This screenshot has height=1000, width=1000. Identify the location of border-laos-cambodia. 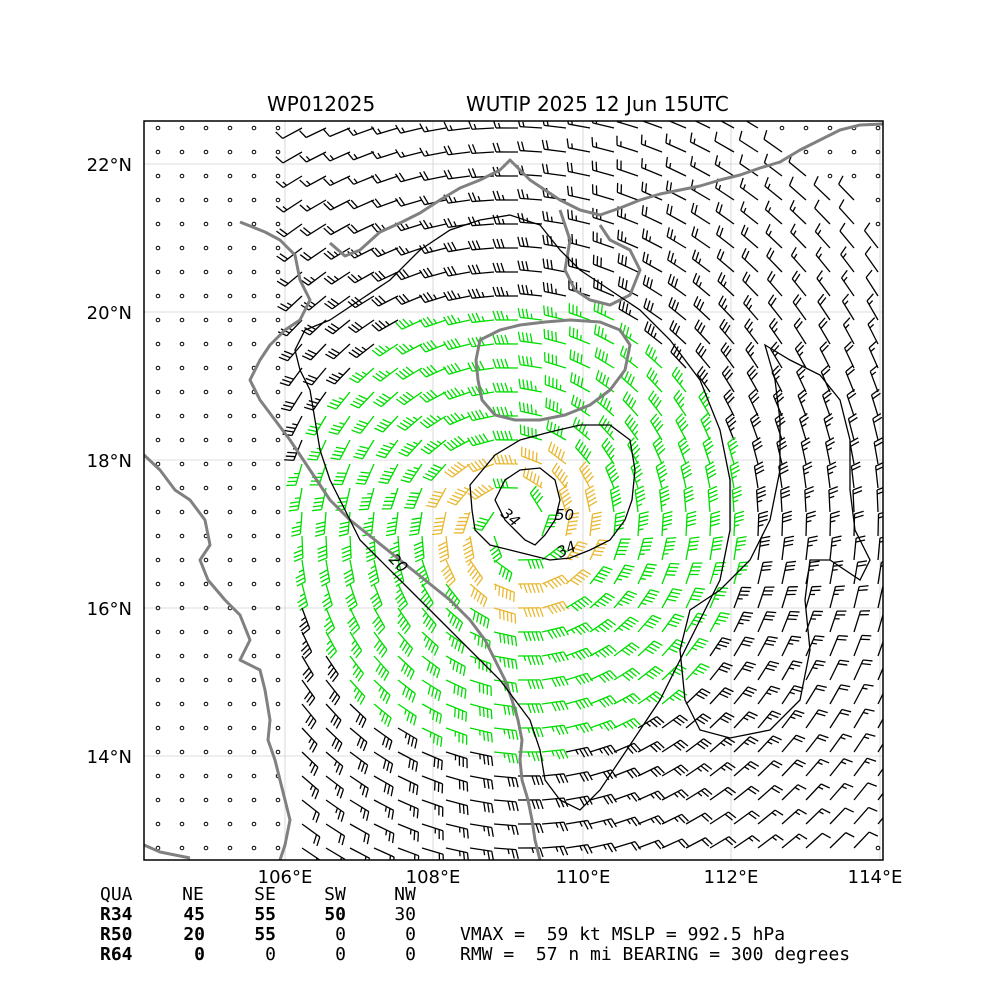
(167, 851).